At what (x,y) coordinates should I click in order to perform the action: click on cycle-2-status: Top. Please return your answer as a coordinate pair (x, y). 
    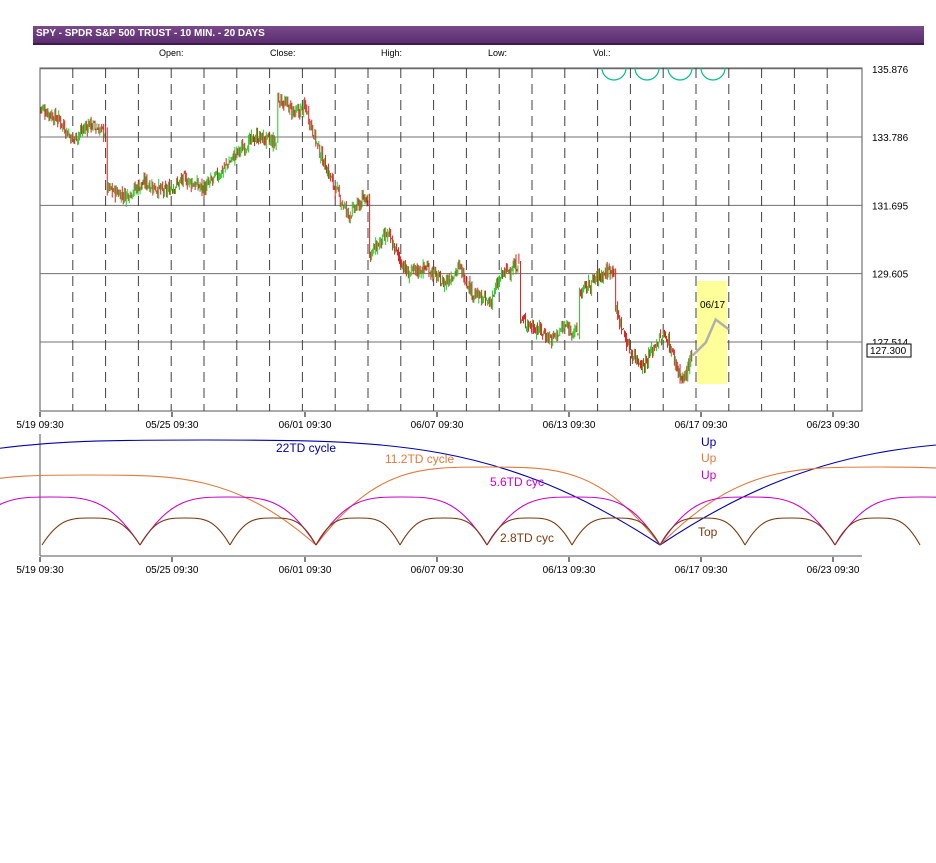
    Looking at the image, I should click on (708, 532).